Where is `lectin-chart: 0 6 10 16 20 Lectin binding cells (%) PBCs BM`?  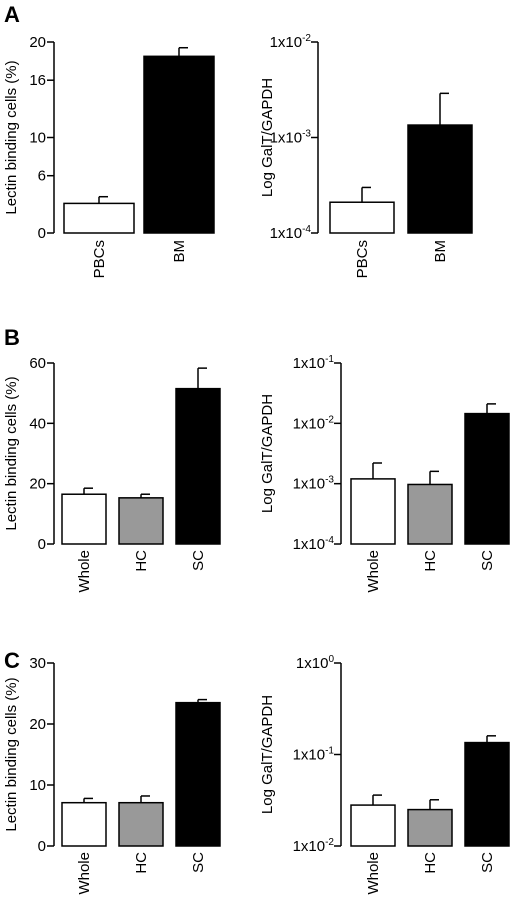 lectin-chart: 0 6 10 16 20 Lectin binding cells (%) PBCs BM is located at coordinates (109, 156).